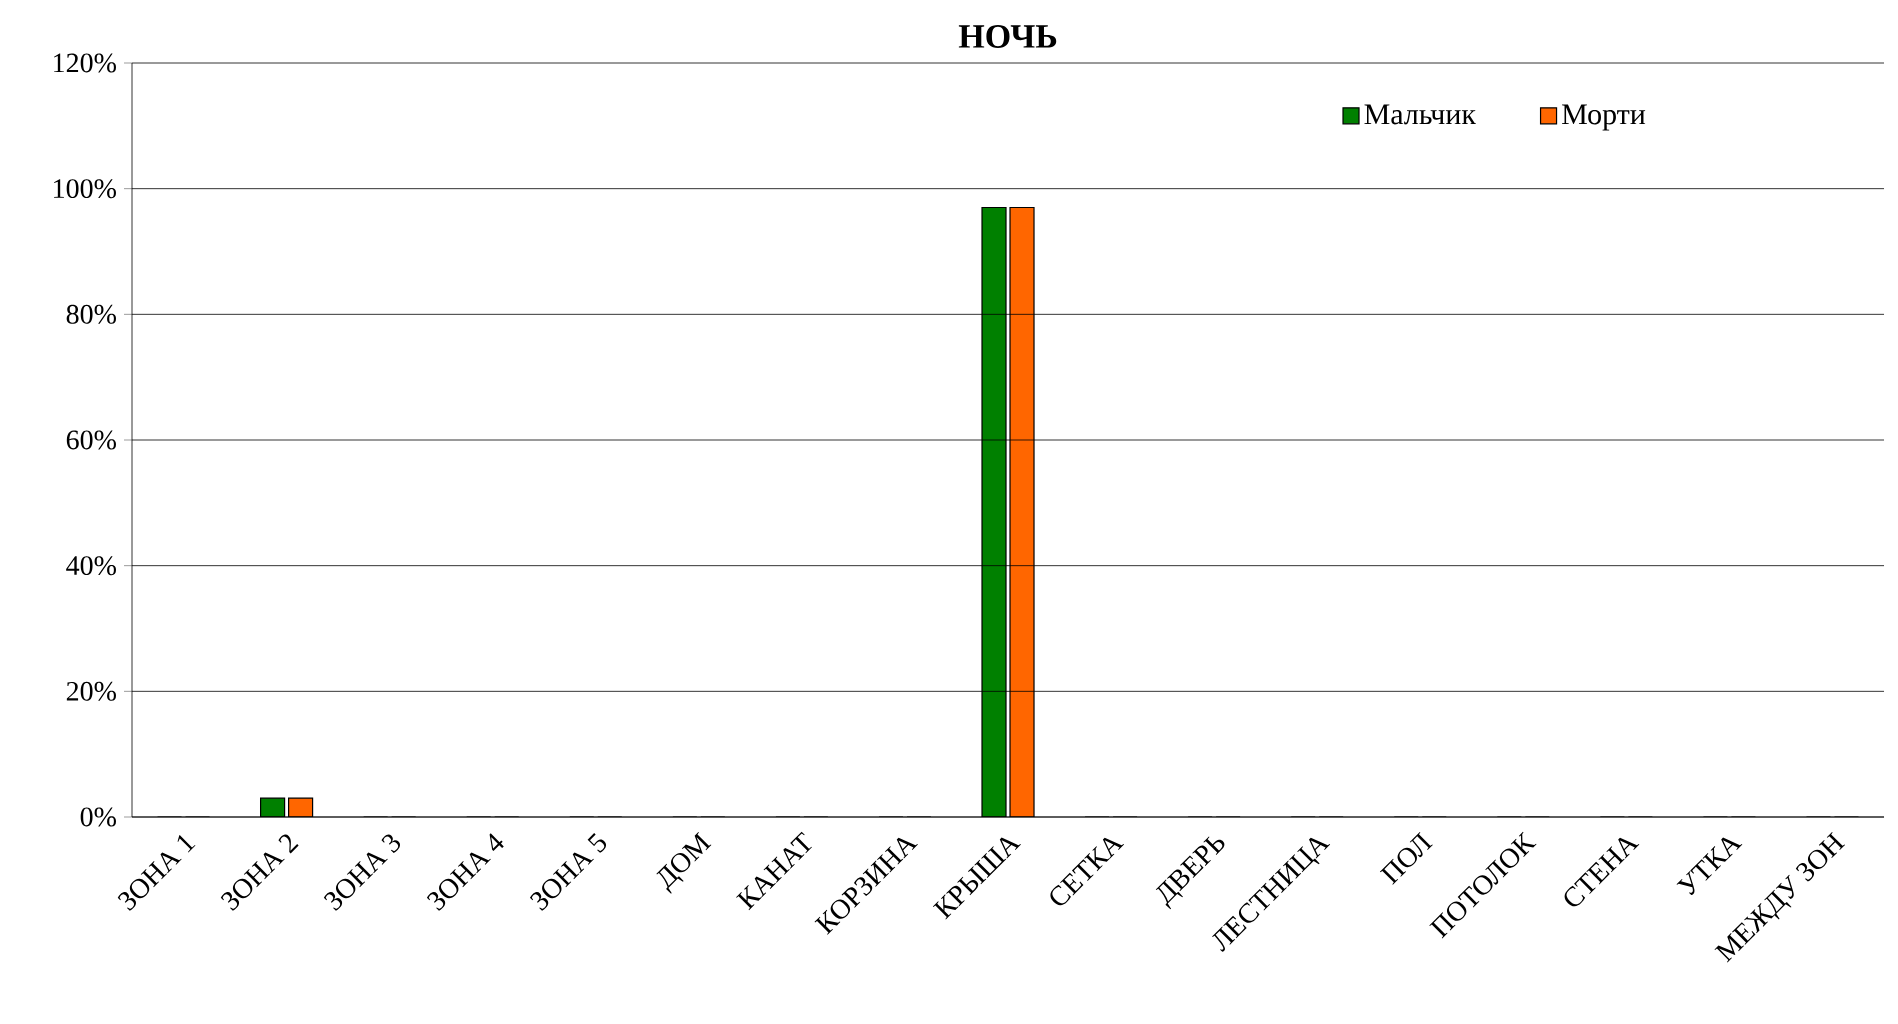 This screenshot has height=1024, width=1898. What do you see at coordinates (85, 63) in the screenshot?
I see `y-tick-label: 120%` at bounding box center [85, 63].